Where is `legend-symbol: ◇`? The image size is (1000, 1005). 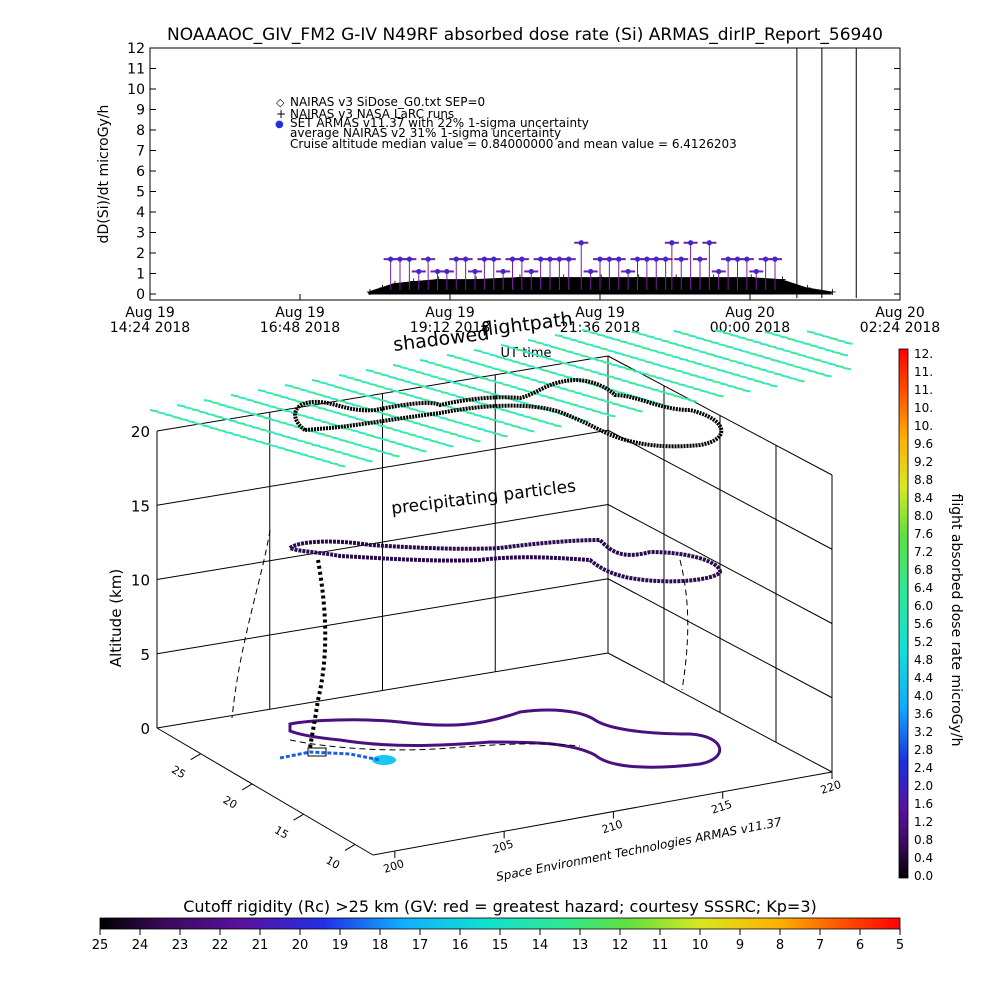 legend-symbol: ◇ is located at coordinates (280, 102).